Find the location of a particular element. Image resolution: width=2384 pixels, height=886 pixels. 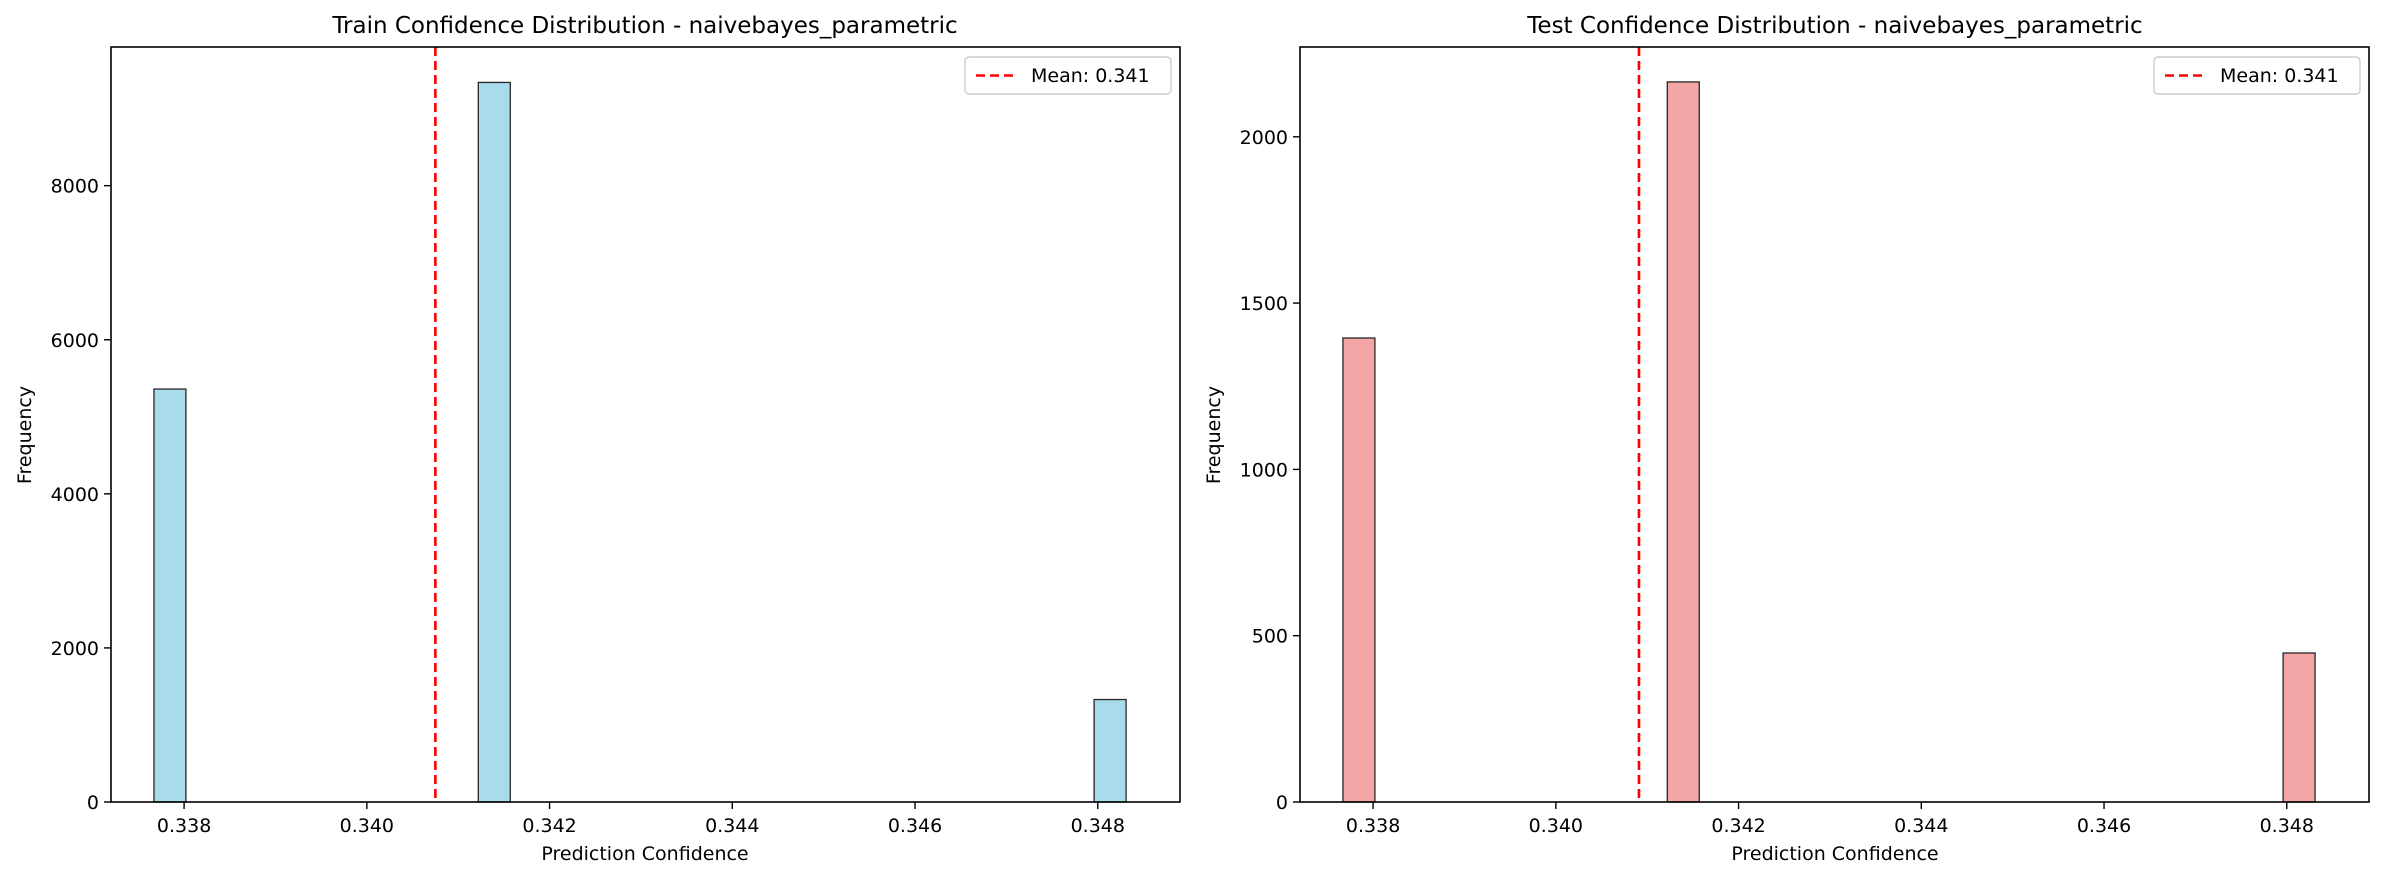

y-tick-label: 4000 is located at coordinates (75, 495).